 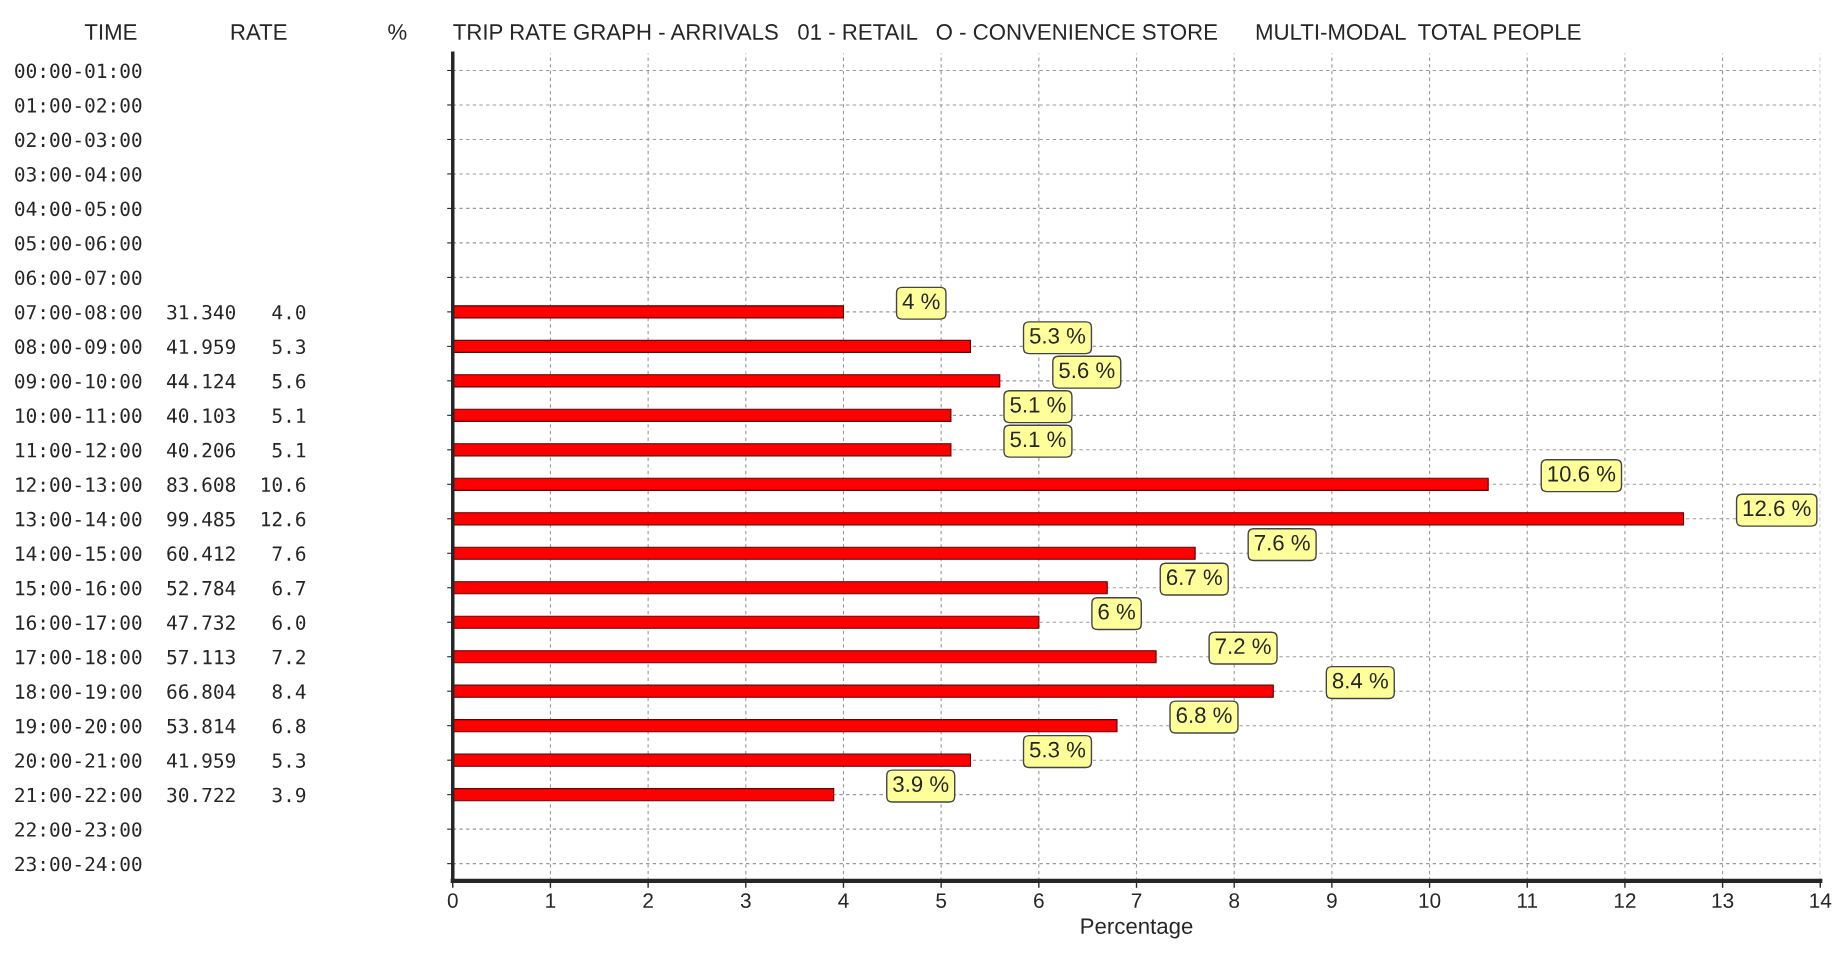 What do you see at coordinates (161, 519) in the screenshot?
I see `y-tick-label: 13:00-14:00 99.485 12.6` at bounding box center [161, 519].